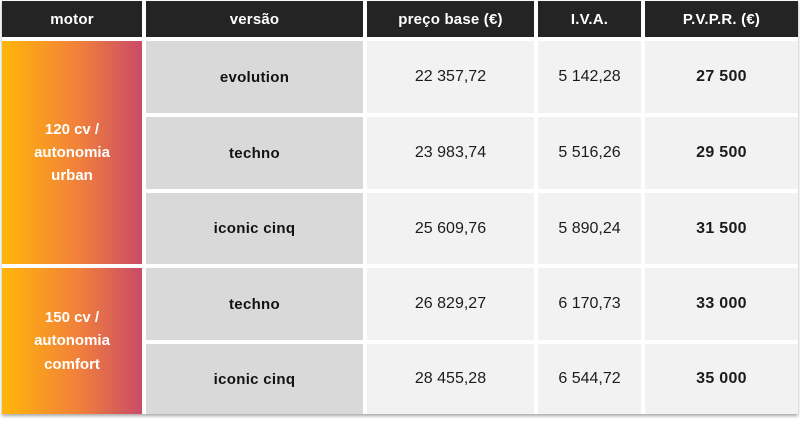 The height and width of the screenshot is (422, 800). What do you see at coordinates (589, 19) in the screenshot?
I see `header-iva: I.V.A.` at bounding box center [589, 19].